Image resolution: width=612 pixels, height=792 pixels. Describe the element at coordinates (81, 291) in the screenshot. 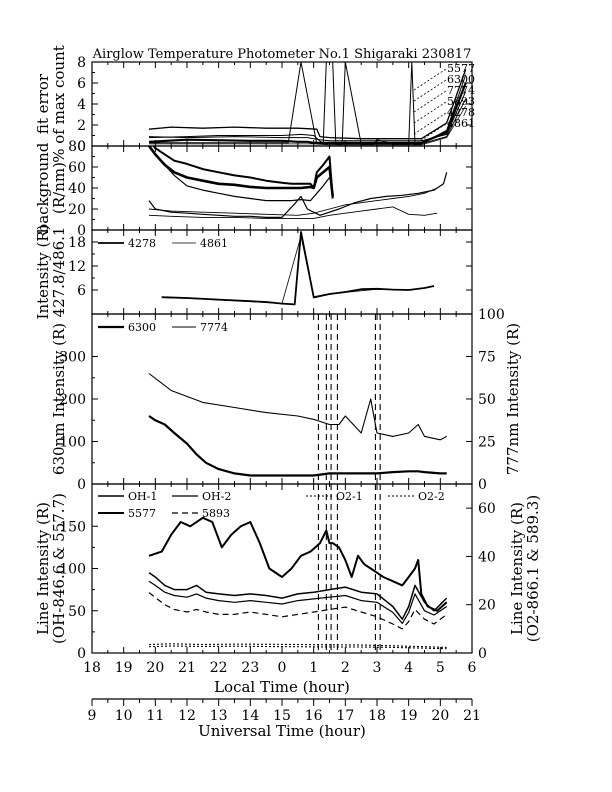

I see `y-tick-label-blue: 6` at that location.